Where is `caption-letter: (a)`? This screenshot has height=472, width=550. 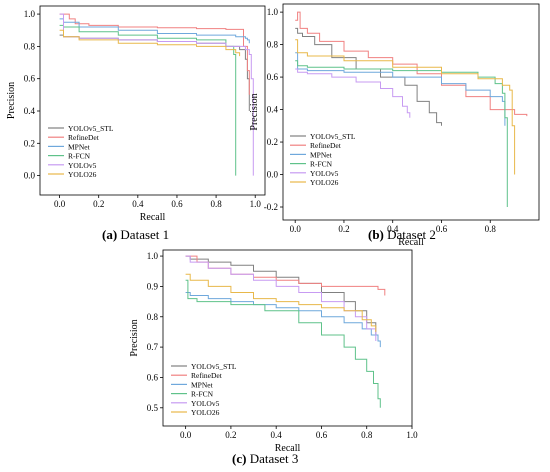 caption-letter: (a) is located at coordinates (110, 234).